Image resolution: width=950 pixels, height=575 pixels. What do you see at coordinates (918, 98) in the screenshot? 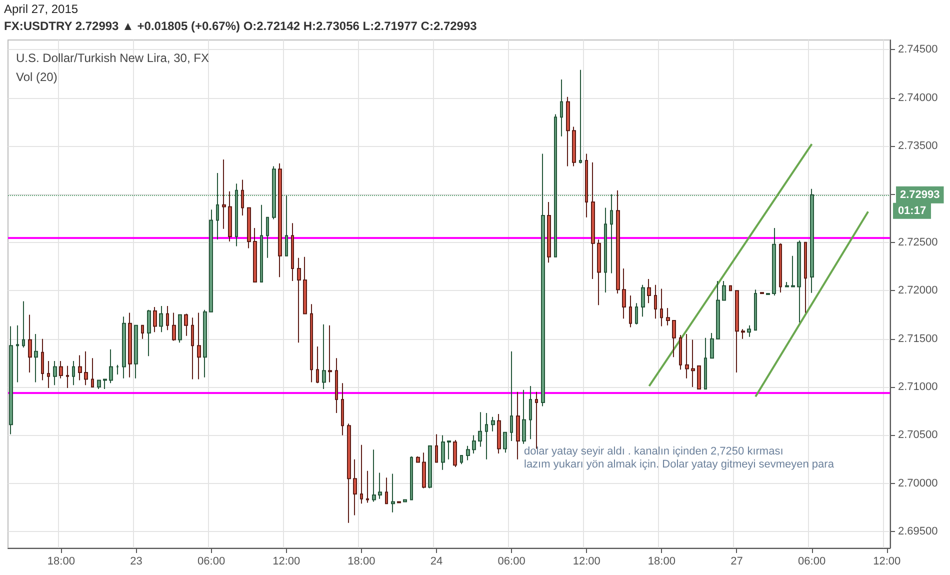
I see `y-tick-label: 2.74000` at bounding box center [918, 98].